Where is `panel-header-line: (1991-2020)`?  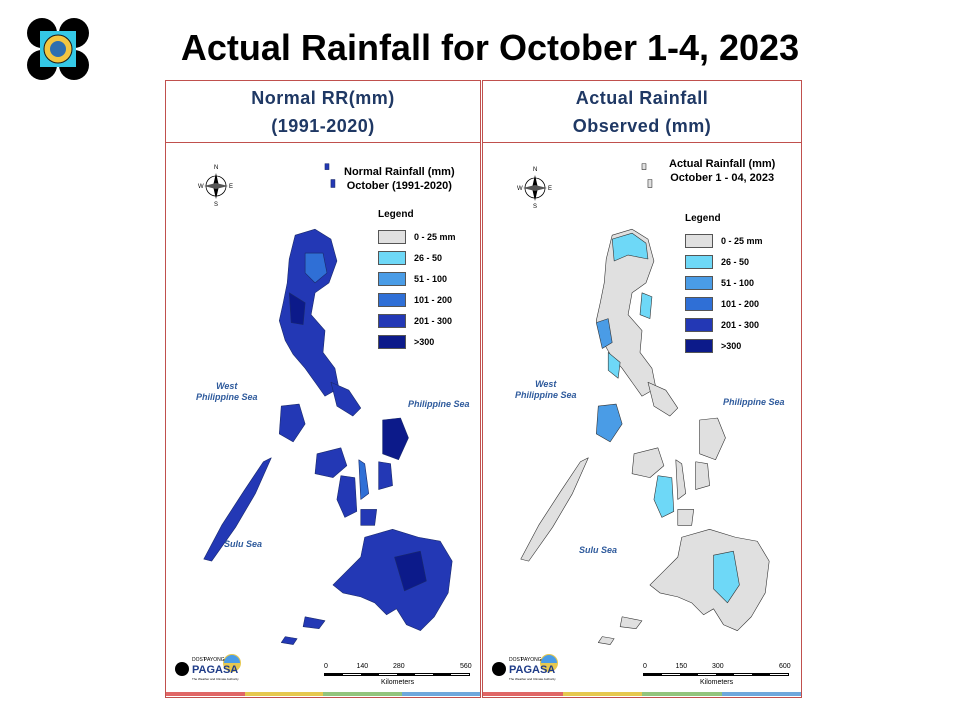 panel-header-line: (1991-2020) is located at coordinates (323, 125).